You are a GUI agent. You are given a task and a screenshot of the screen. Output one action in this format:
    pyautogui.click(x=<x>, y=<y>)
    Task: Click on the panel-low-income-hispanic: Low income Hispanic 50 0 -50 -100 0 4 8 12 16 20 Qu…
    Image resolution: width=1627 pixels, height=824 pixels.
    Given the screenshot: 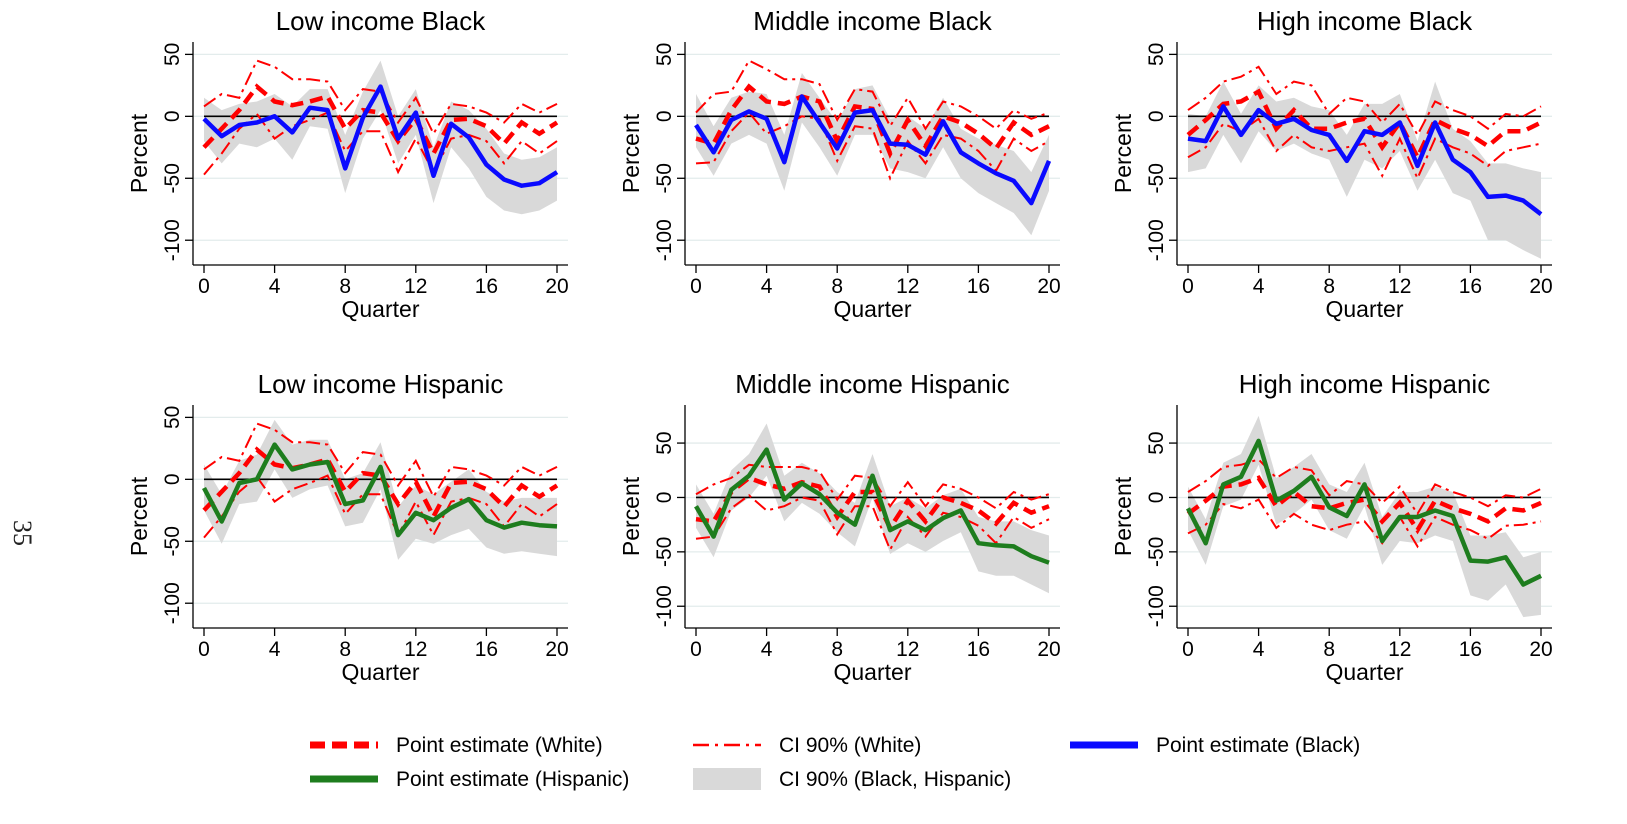 What is the action you would take?
    pyautogui.click(x=347, y=527)
    